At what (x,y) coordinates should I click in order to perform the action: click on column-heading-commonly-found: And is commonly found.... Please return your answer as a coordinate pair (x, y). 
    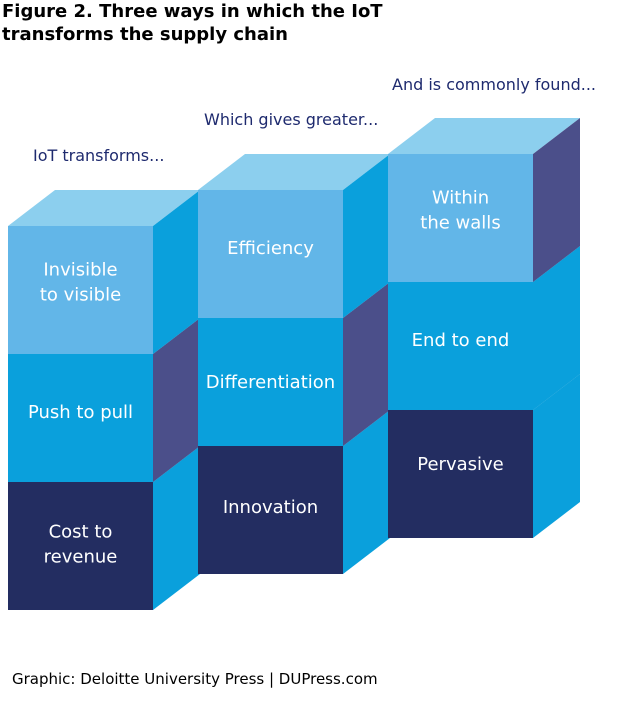
    Looking at the image, I should click on (494, 84).